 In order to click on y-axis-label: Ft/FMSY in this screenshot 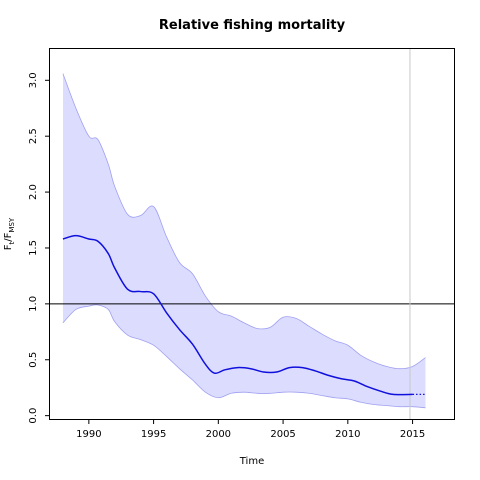, I will do `click(9, 233)`.